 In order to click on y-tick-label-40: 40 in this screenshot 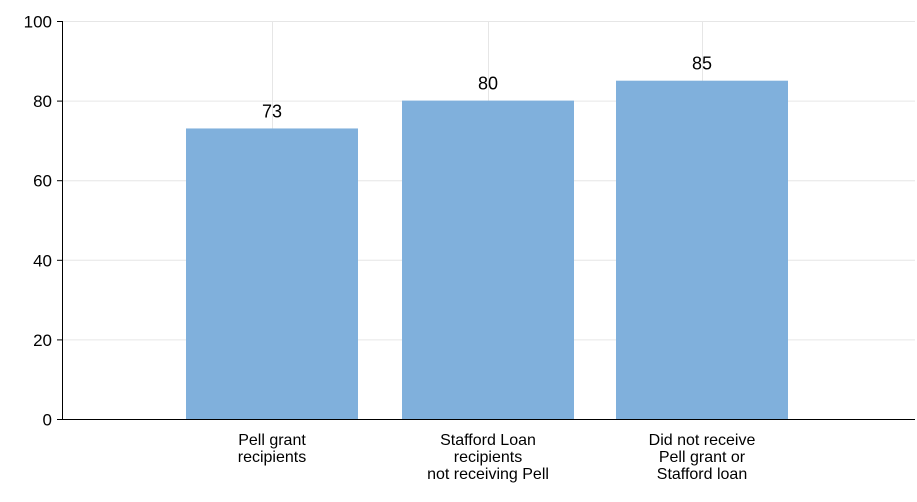, I will do `click(42, 260)`.